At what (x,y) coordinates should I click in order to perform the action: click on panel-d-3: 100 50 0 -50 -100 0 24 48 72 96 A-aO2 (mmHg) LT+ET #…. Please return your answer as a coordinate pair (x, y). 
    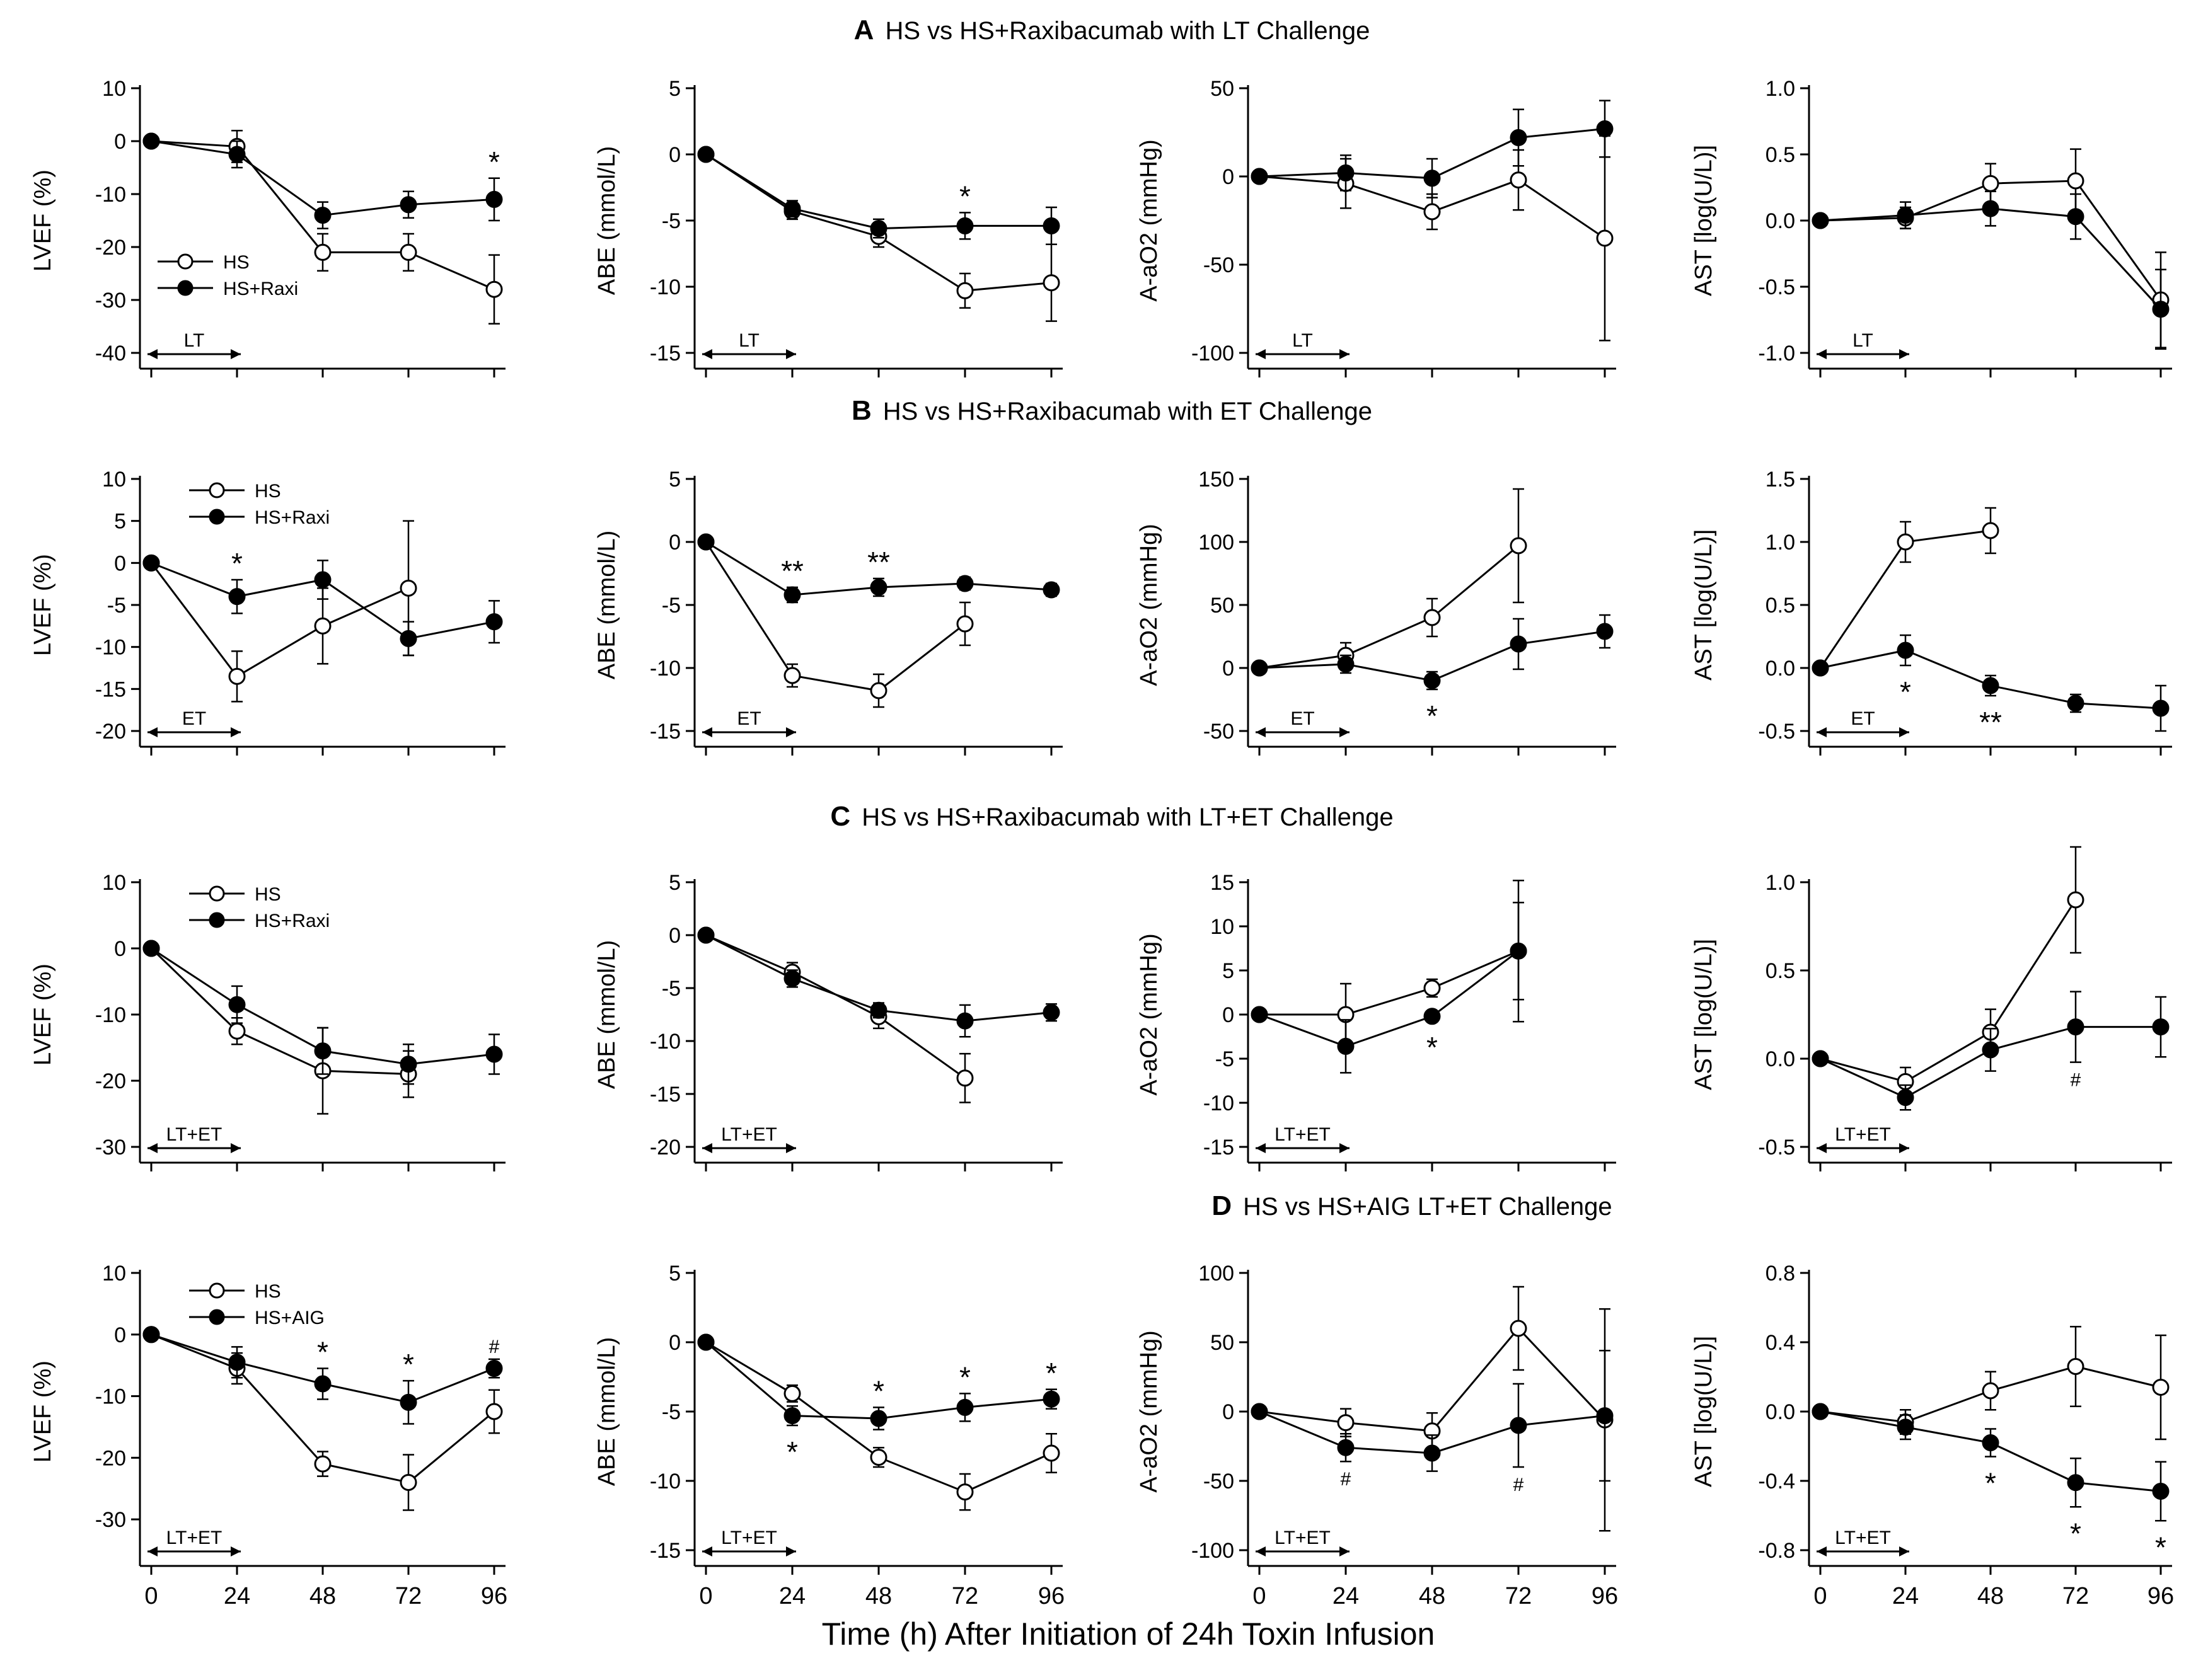
    Looking at the image, I should click on (1377, 1435).